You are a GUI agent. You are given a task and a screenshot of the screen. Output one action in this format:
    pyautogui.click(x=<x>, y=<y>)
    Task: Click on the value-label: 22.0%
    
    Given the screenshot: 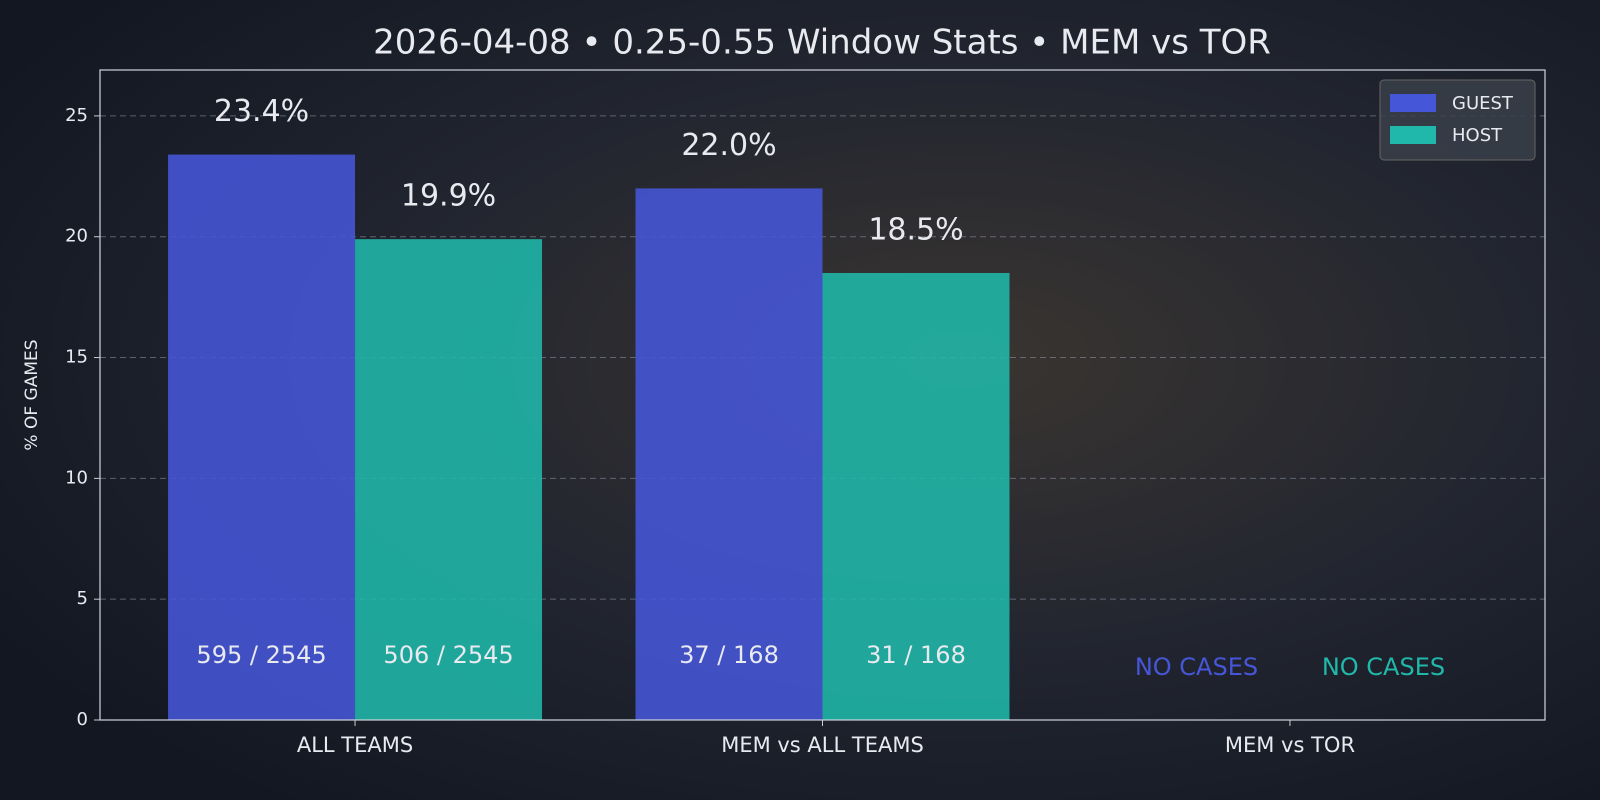 What is the action you would take?
    pyautogui.click(x=728, y=145)
    